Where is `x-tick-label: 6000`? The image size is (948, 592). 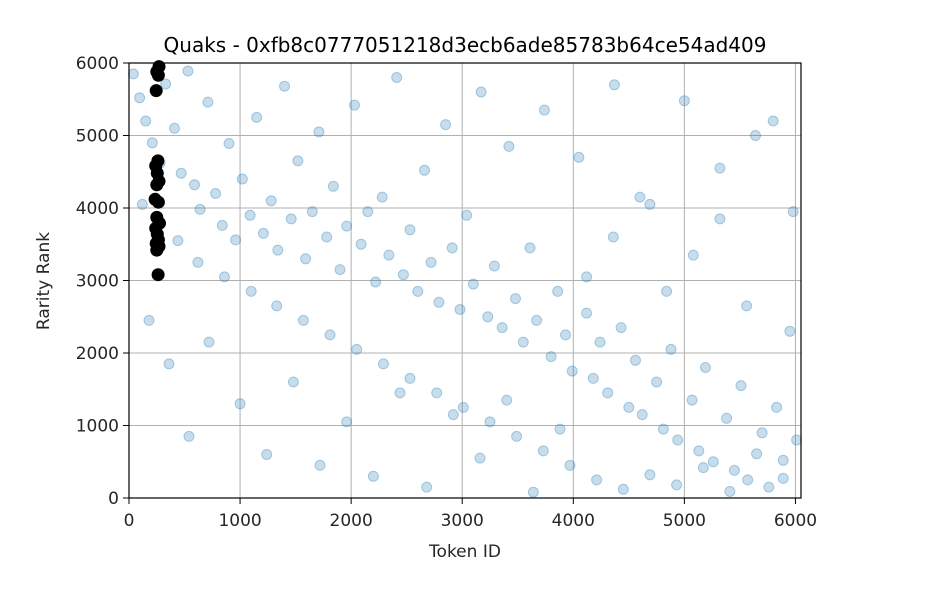 x-tick-label: 6000 is located at coordinates (795, 521).